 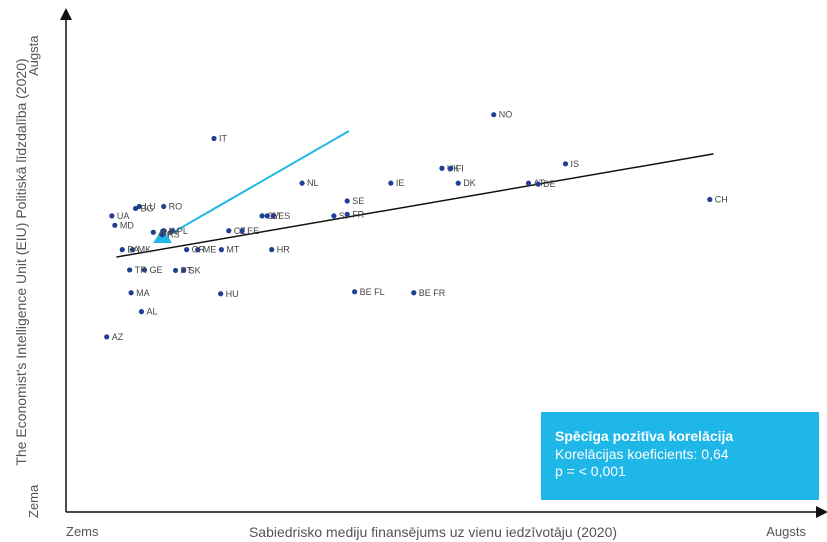 I want to click on point-label-ba: BA, so click(x=133, y=250).